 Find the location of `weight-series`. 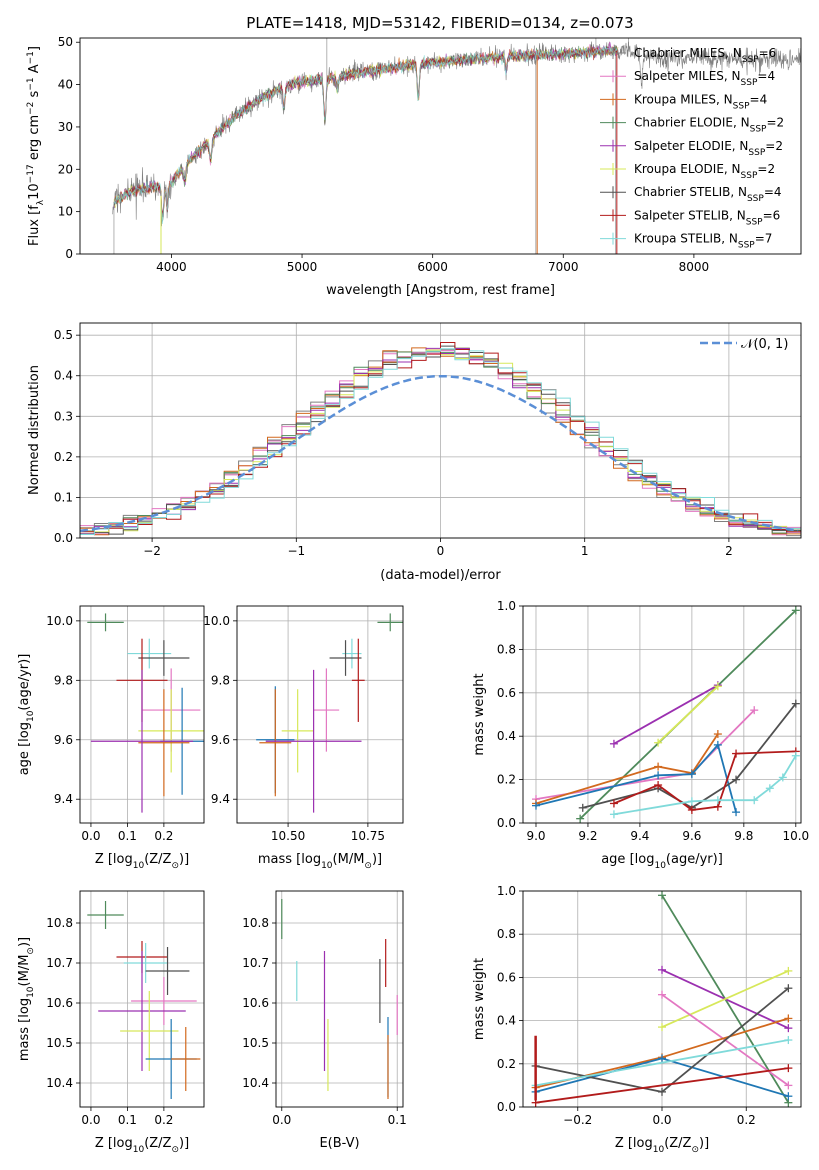

weight-series is located at coordinates (665, 714).